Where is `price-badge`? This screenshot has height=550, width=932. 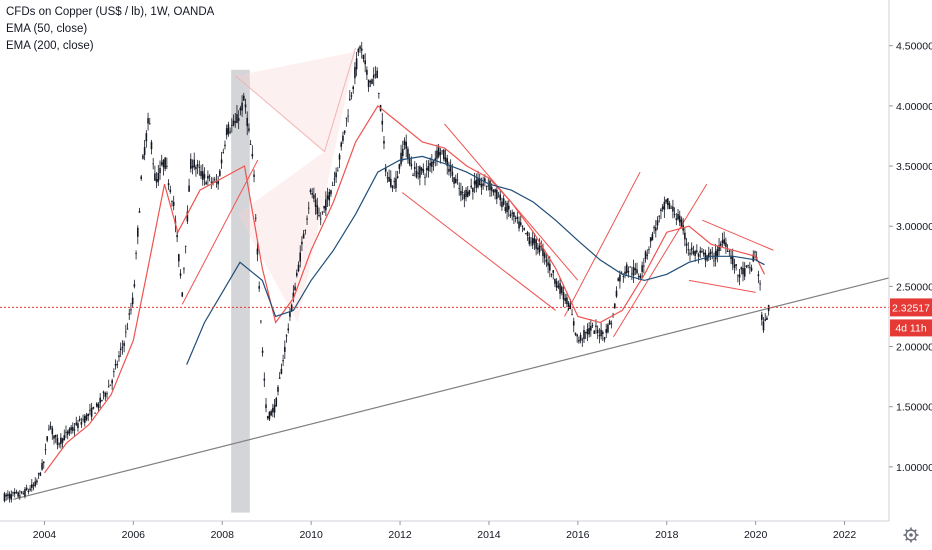 price-badge is located at coordinates (911, 307).